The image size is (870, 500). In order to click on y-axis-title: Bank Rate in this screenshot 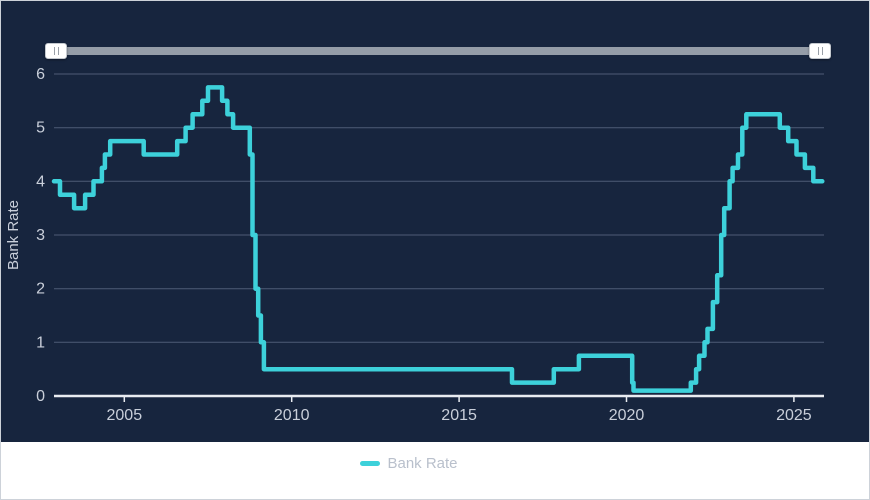, I will do `click(13, 235)`.